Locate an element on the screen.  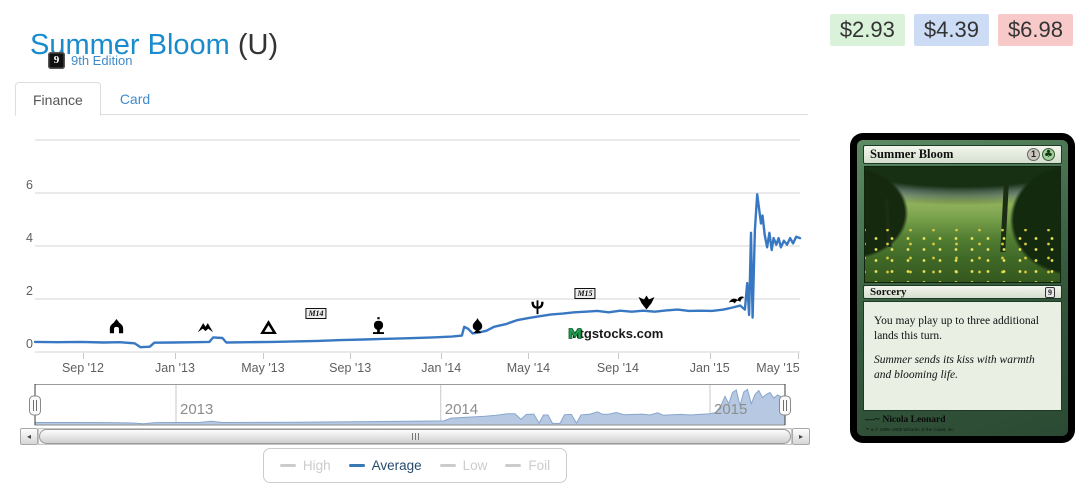
scrollbar-right-button: ▸ is located at coordinates (801, 436).